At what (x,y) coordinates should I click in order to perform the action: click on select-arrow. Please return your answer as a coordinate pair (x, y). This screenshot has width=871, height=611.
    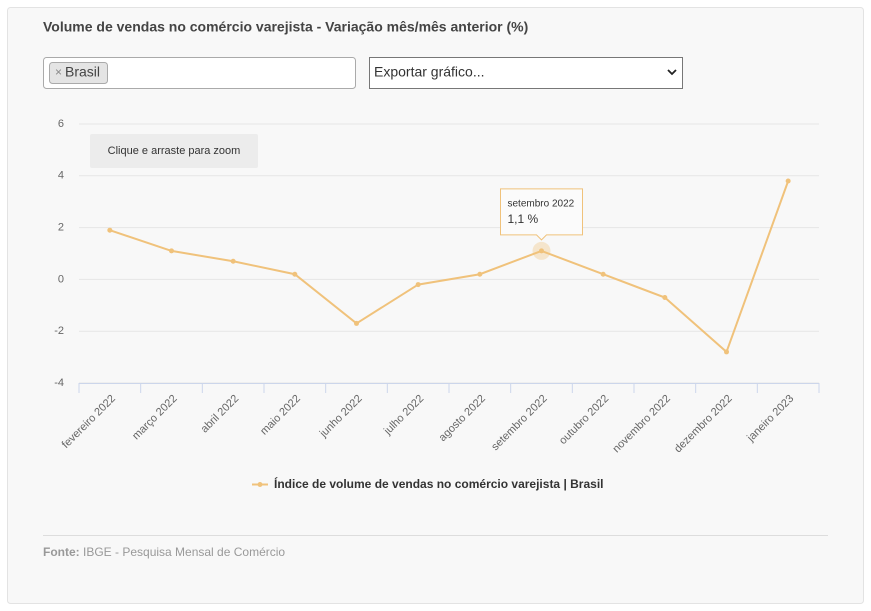
    Looking at the image, I should click on (672, 72).